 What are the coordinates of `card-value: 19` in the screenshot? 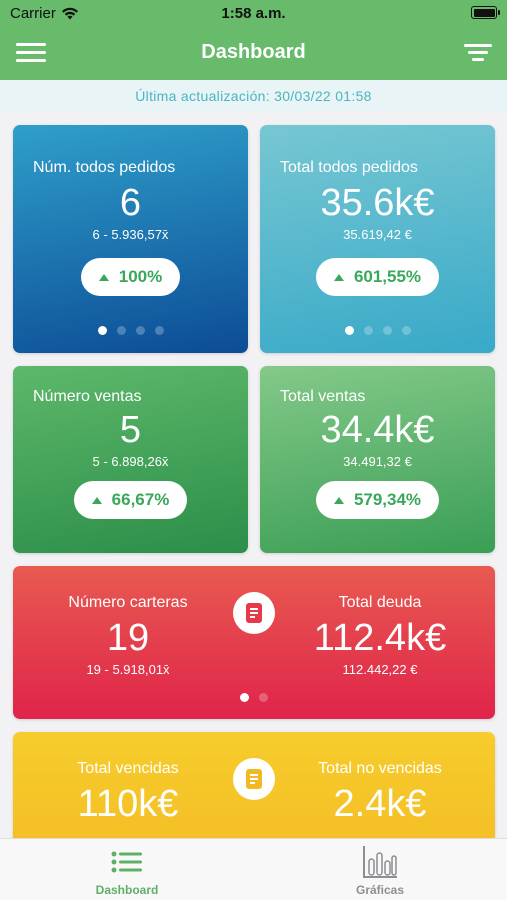 It's located at (128, 638).